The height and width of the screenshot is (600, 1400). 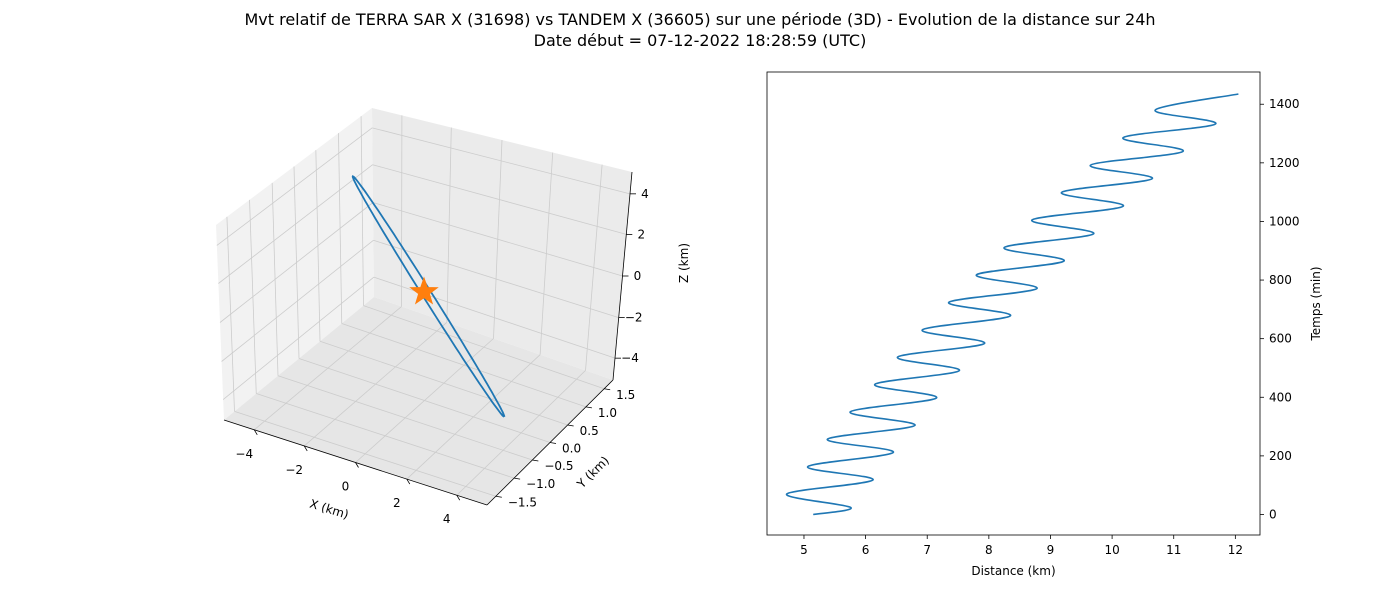 I want to click on y-tick-label: 0, so click(x=1273, y=514).